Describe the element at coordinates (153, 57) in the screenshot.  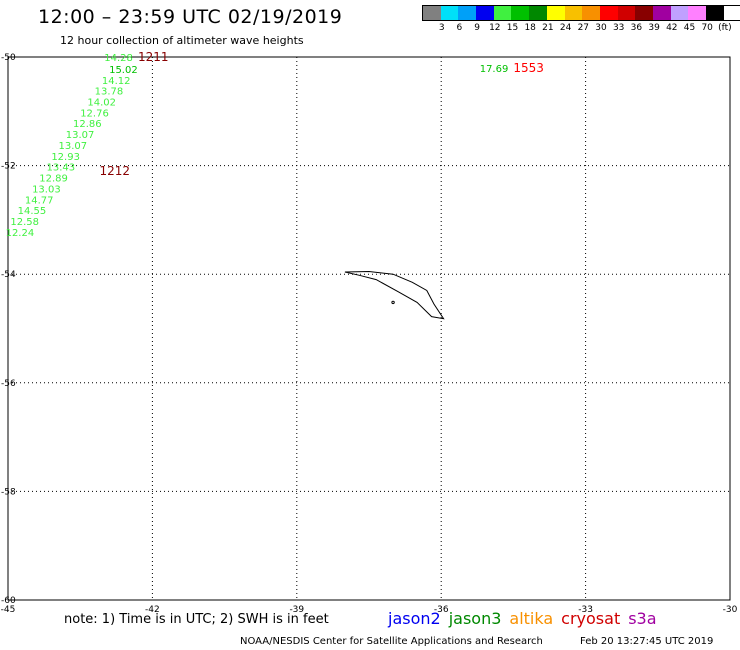
I see `track-time-label: 1211` at that location.